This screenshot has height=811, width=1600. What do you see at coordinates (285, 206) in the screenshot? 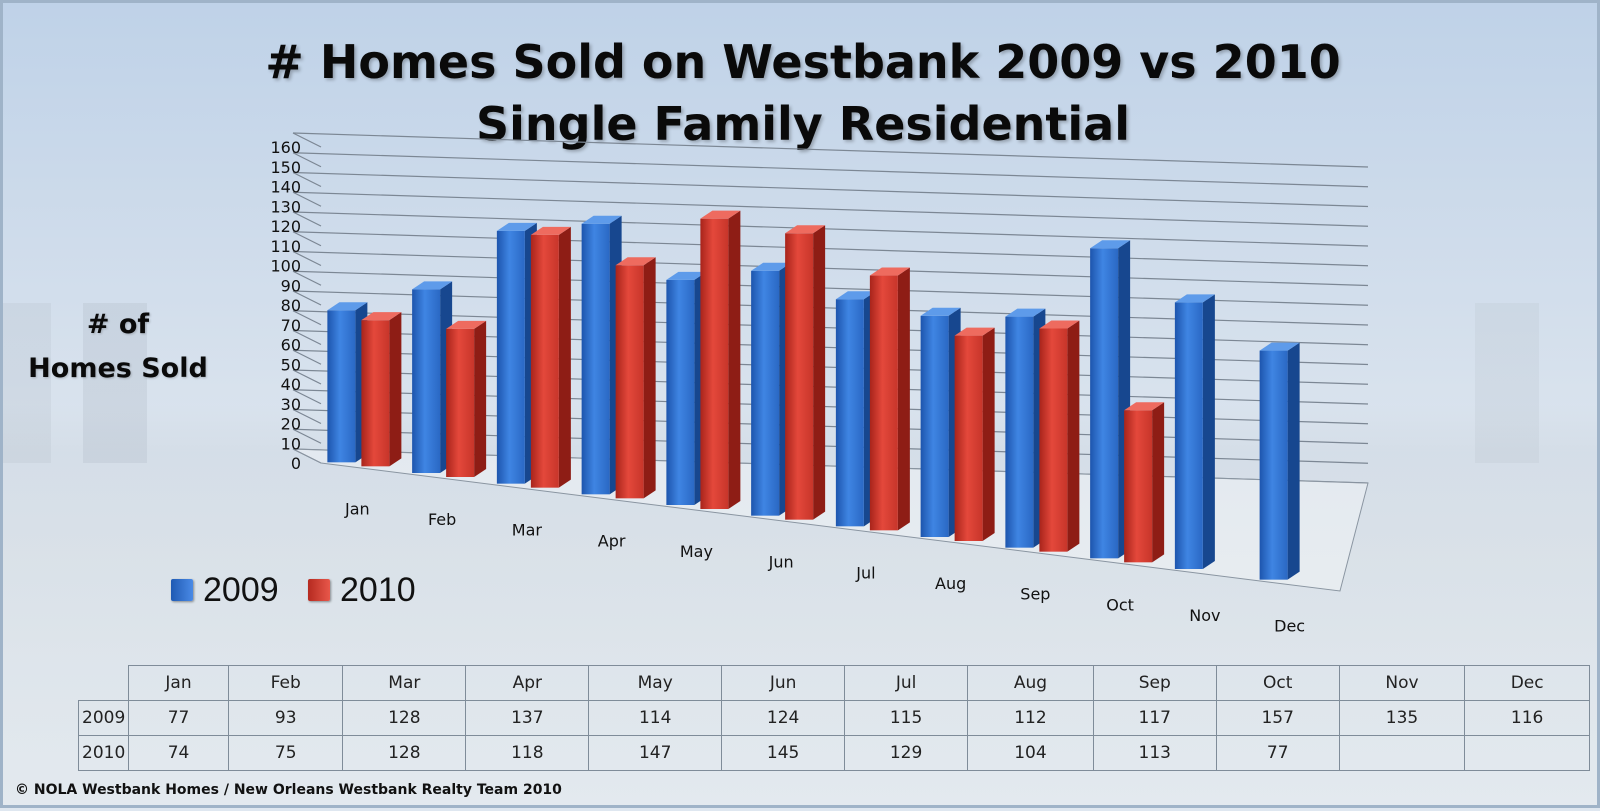
I see `y-tick-label: 130` at bounding box center [285, 206].